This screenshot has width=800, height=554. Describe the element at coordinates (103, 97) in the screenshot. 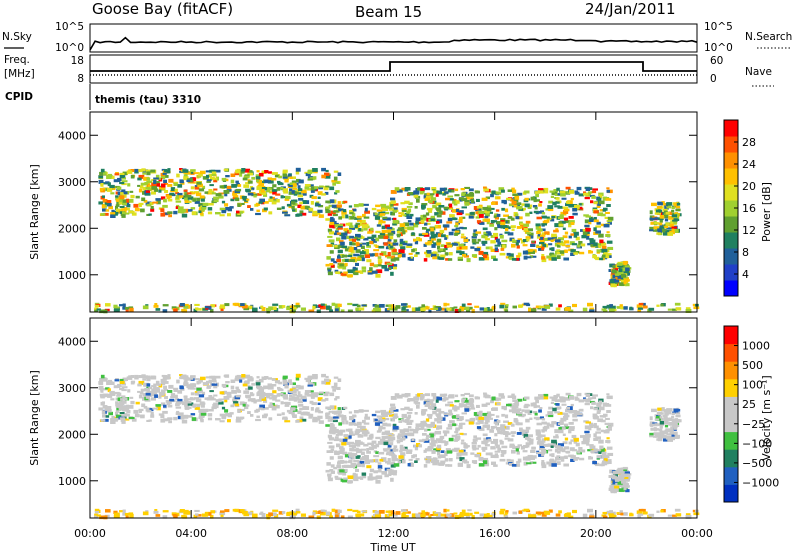

I see `cpid-row: CPID themis (tau) 3310` at that location.